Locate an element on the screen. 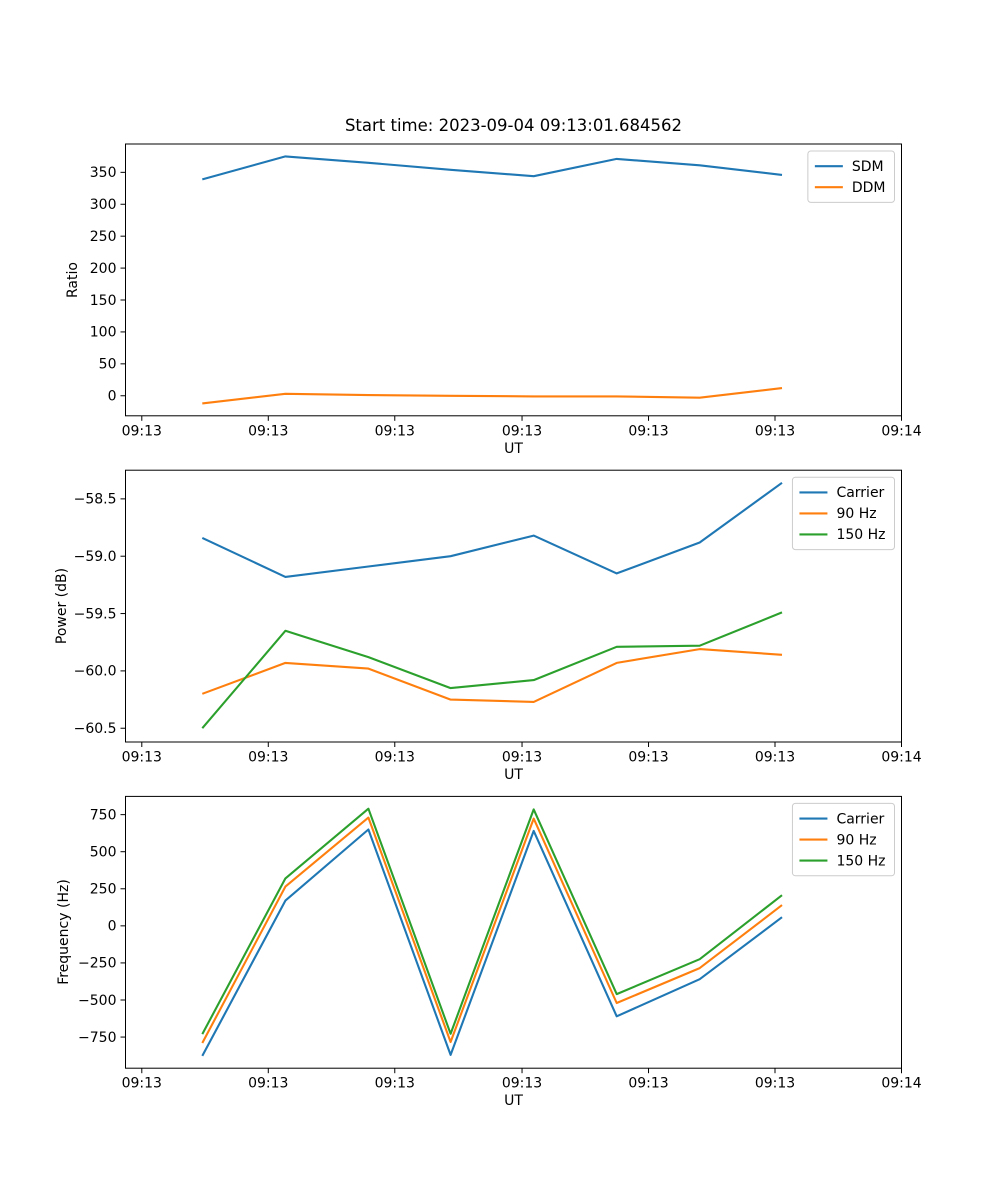 The image size is (1000, 1200). power-legend-box is located at coordinates (843, 513).